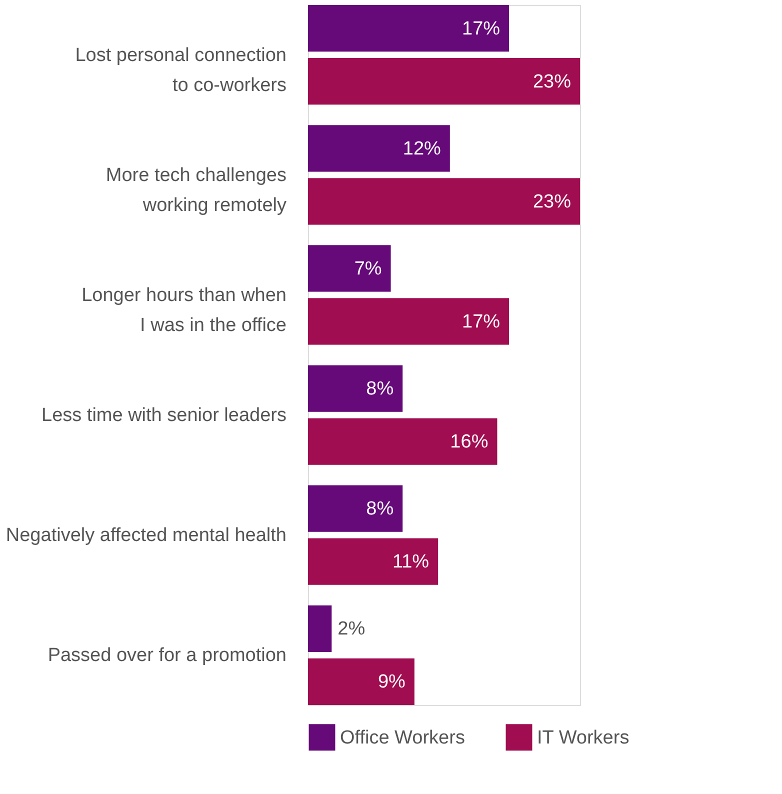 The height and width of the screenshot is (794, 782). What do you see at coordinates (196, 190) in the screenshot?
I see `y-tick-label: More tech challenges working remotely` at bounding box center [196, 190].